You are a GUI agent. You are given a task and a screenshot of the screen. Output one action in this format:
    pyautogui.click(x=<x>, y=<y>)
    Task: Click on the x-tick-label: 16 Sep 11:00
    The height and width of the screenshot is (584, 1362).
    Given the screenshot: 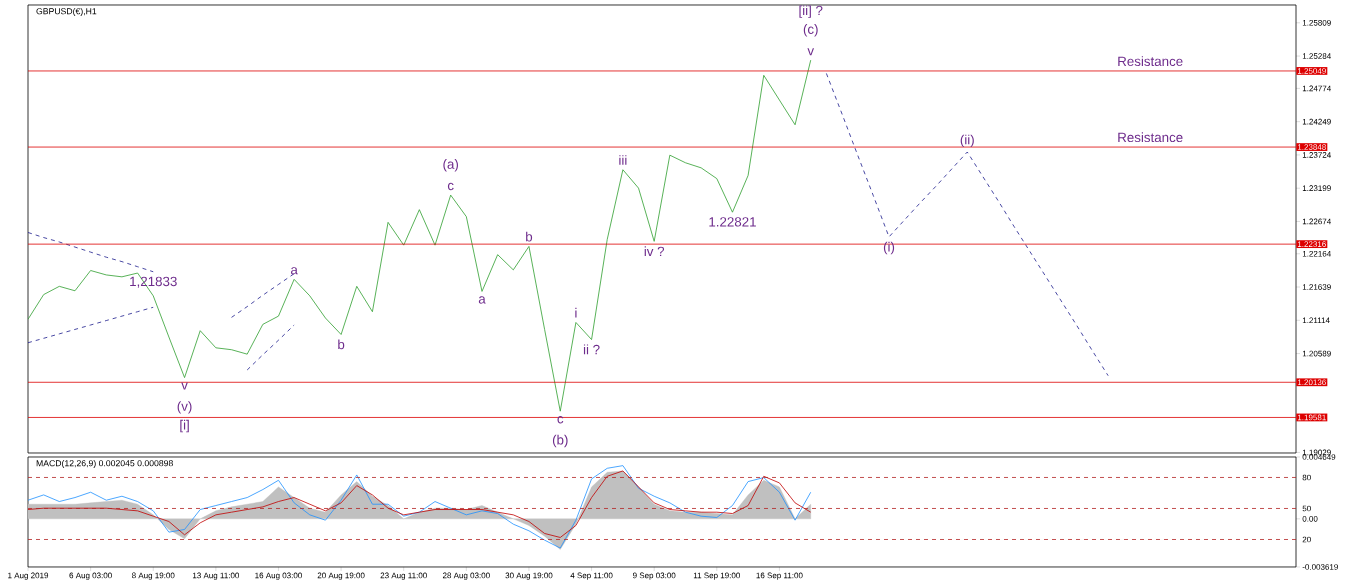 What is the action you would take?
    pyautogui.click(x=779, y=576)
    